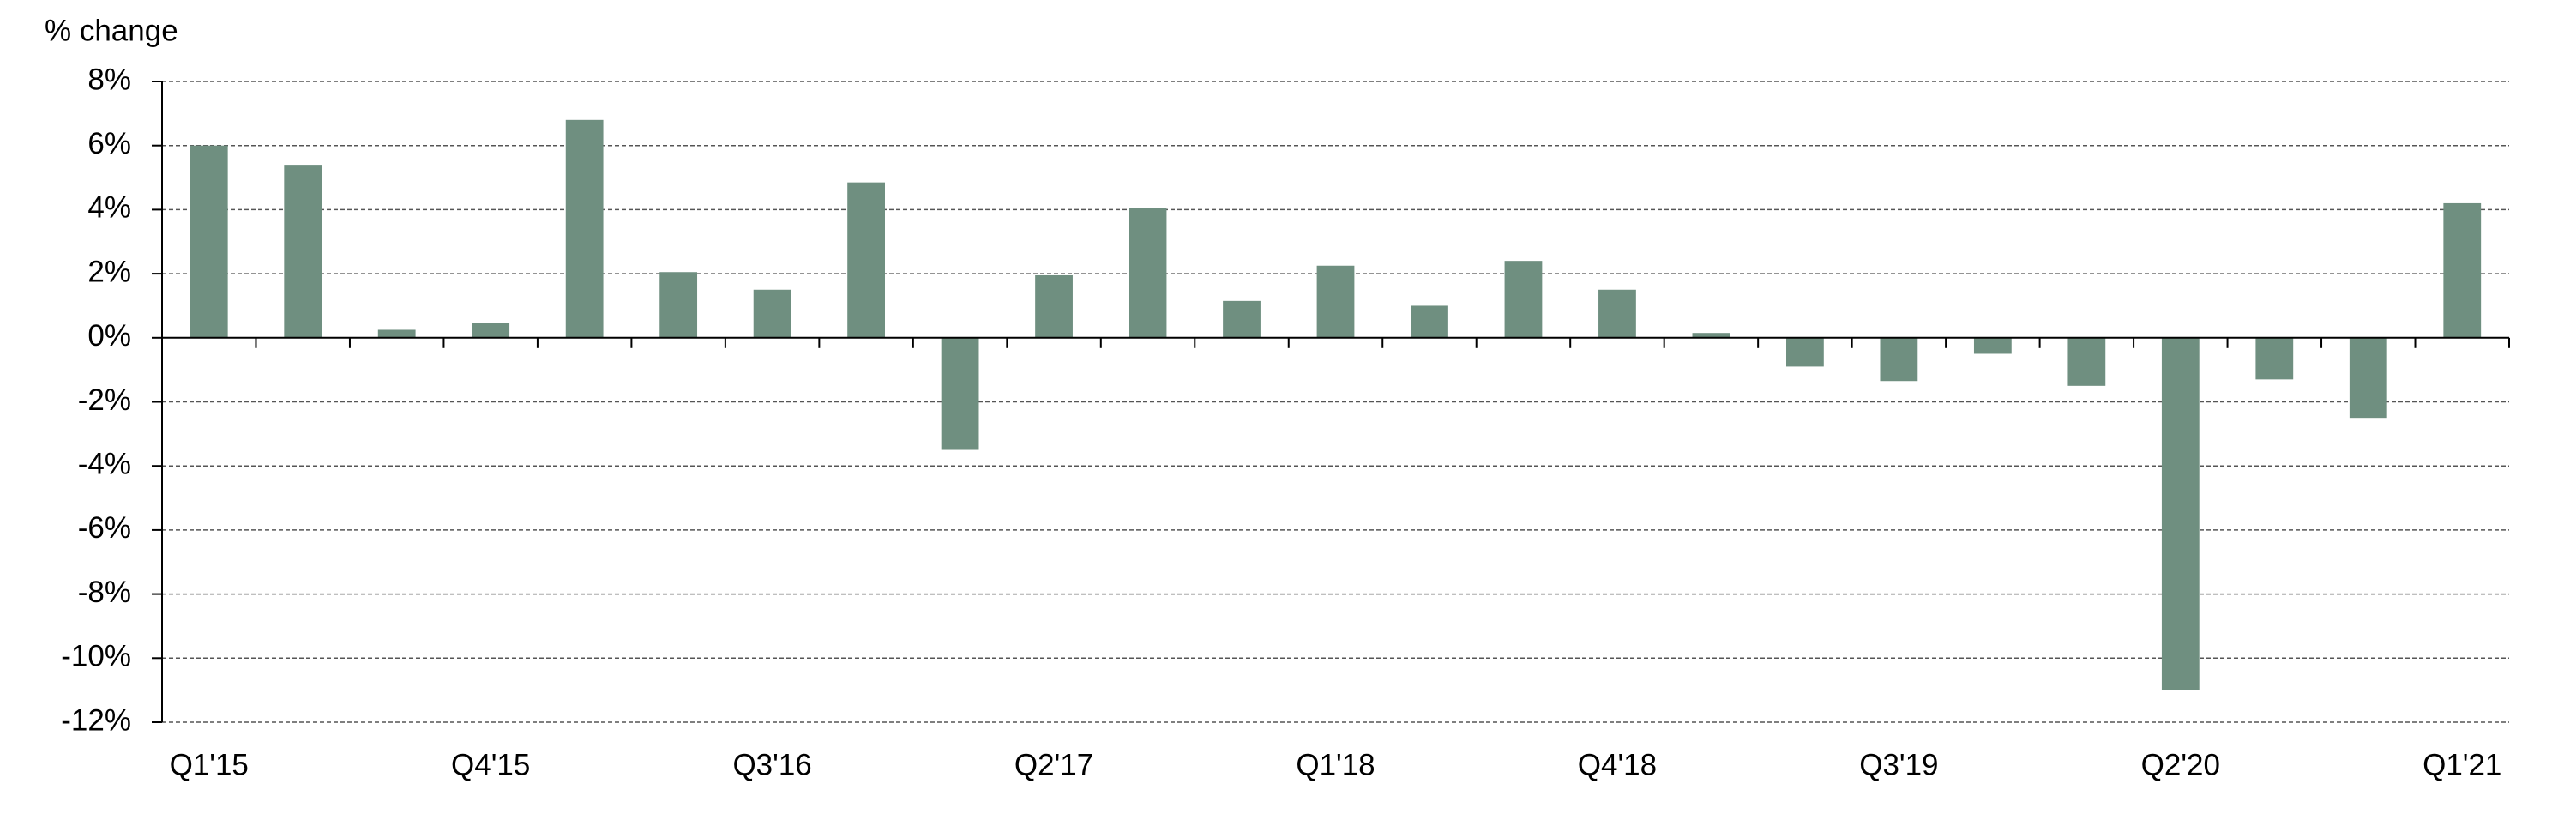  What do you see at coordinates (104, 592) in the screenshot?
I see `y-tick-label: -8%` at bounding box center [104, 592].